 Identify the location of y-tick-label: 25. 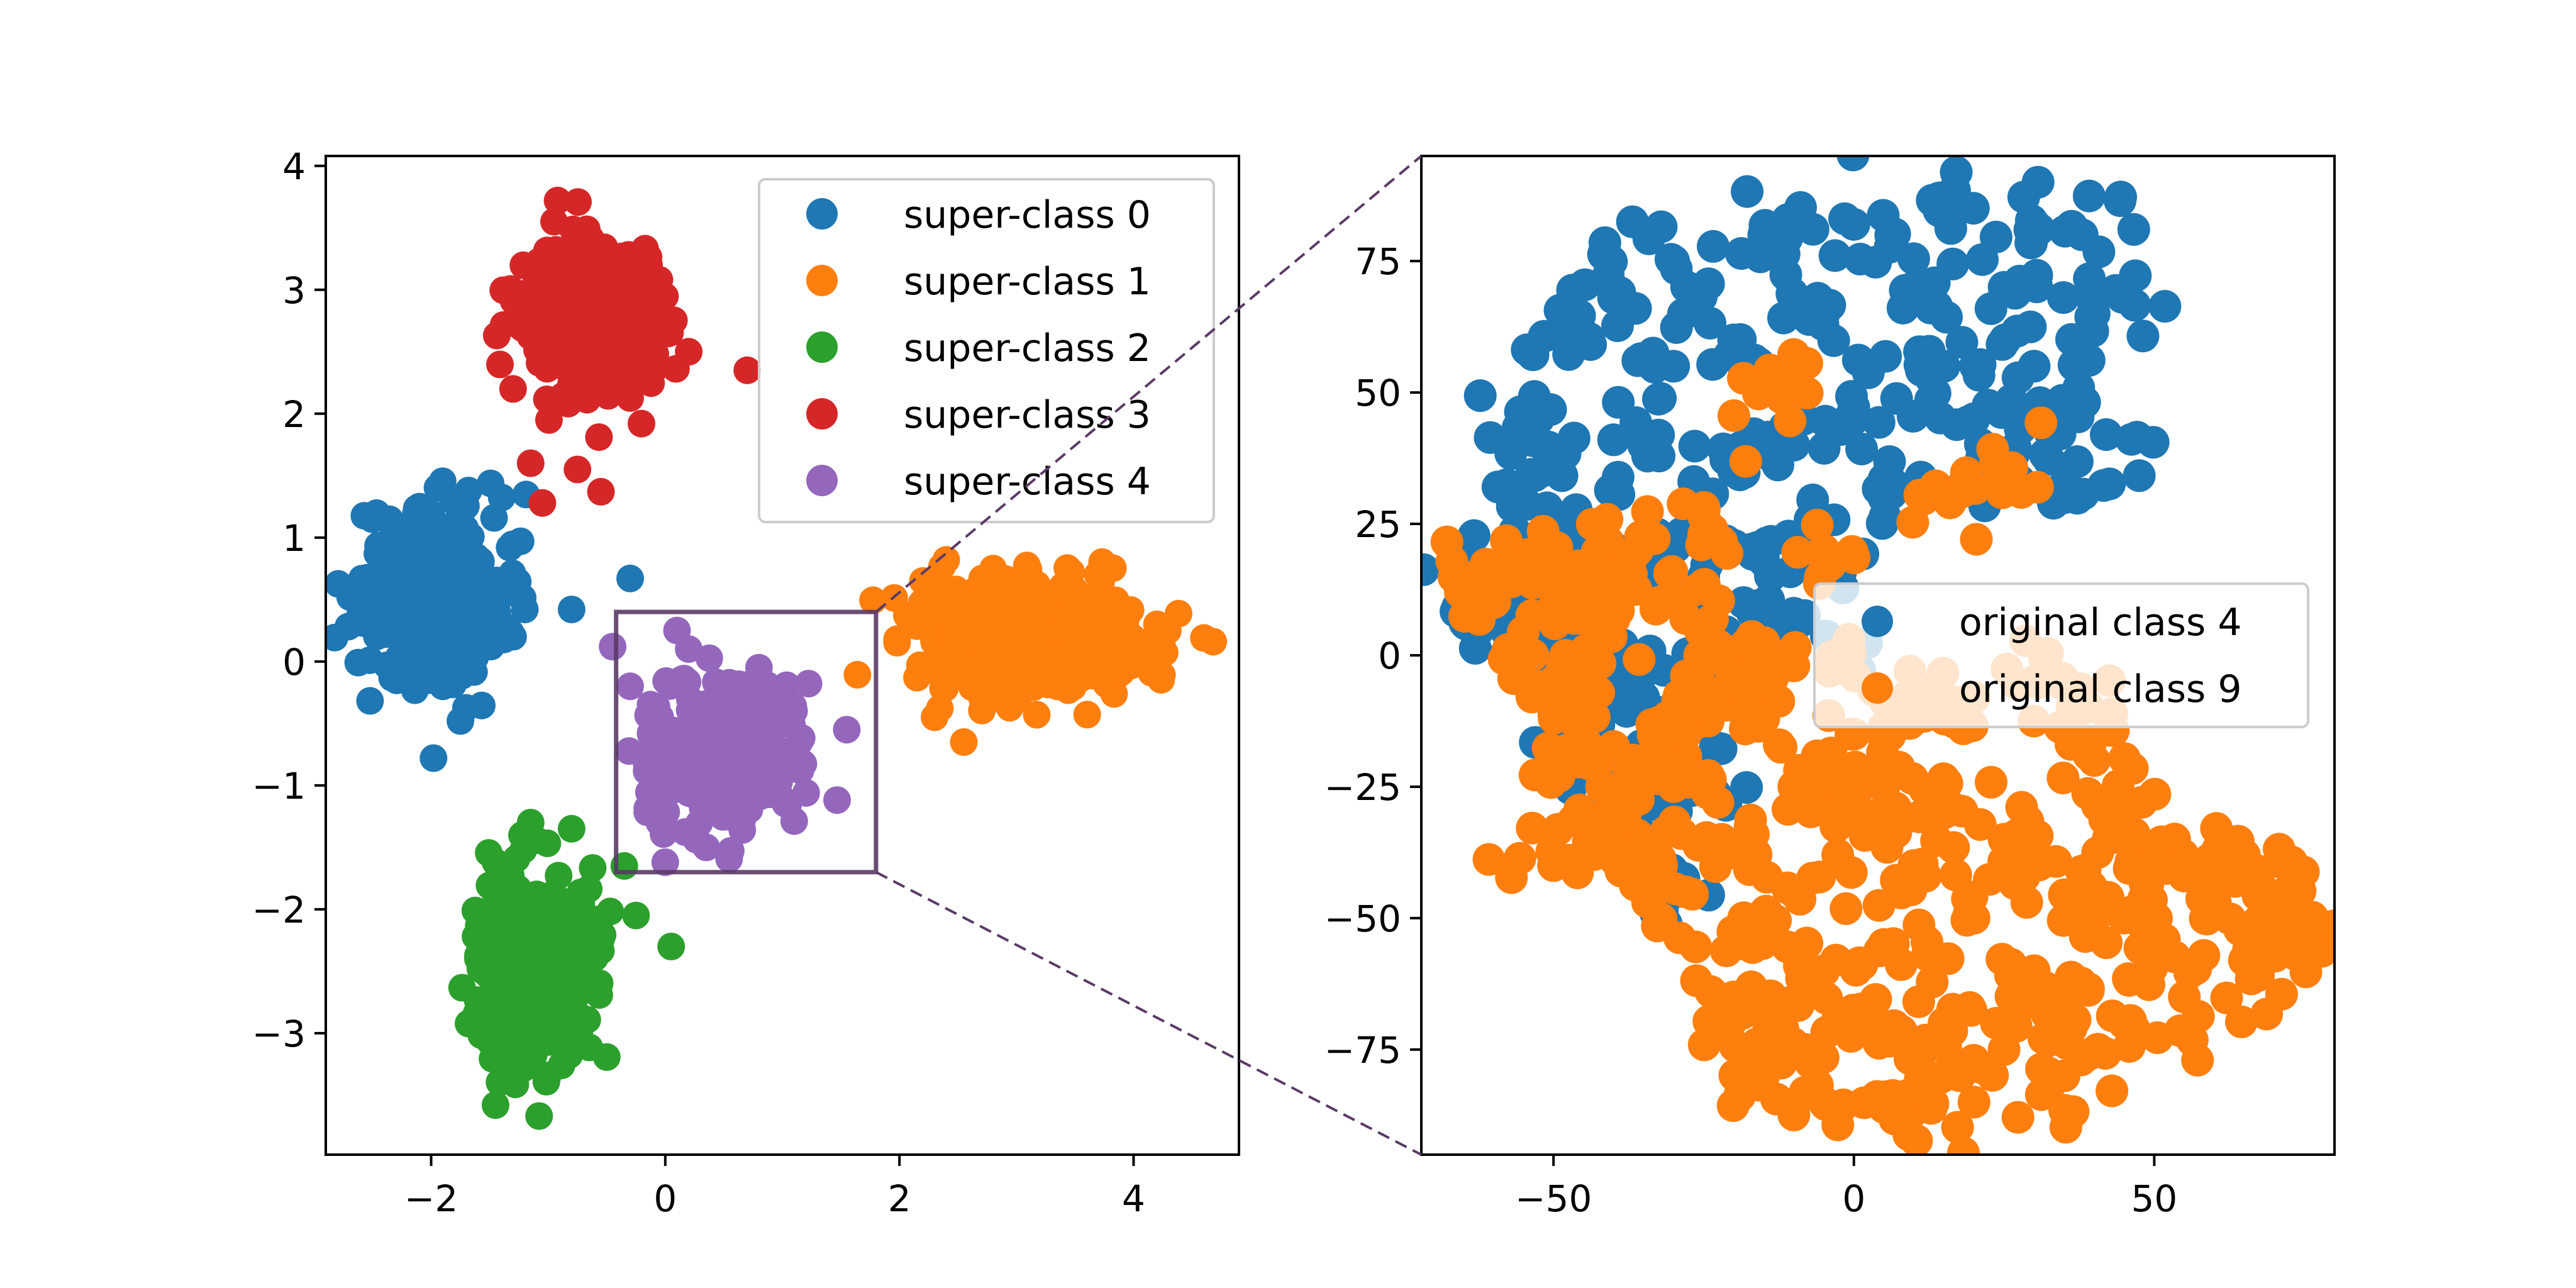
(1378, 524).